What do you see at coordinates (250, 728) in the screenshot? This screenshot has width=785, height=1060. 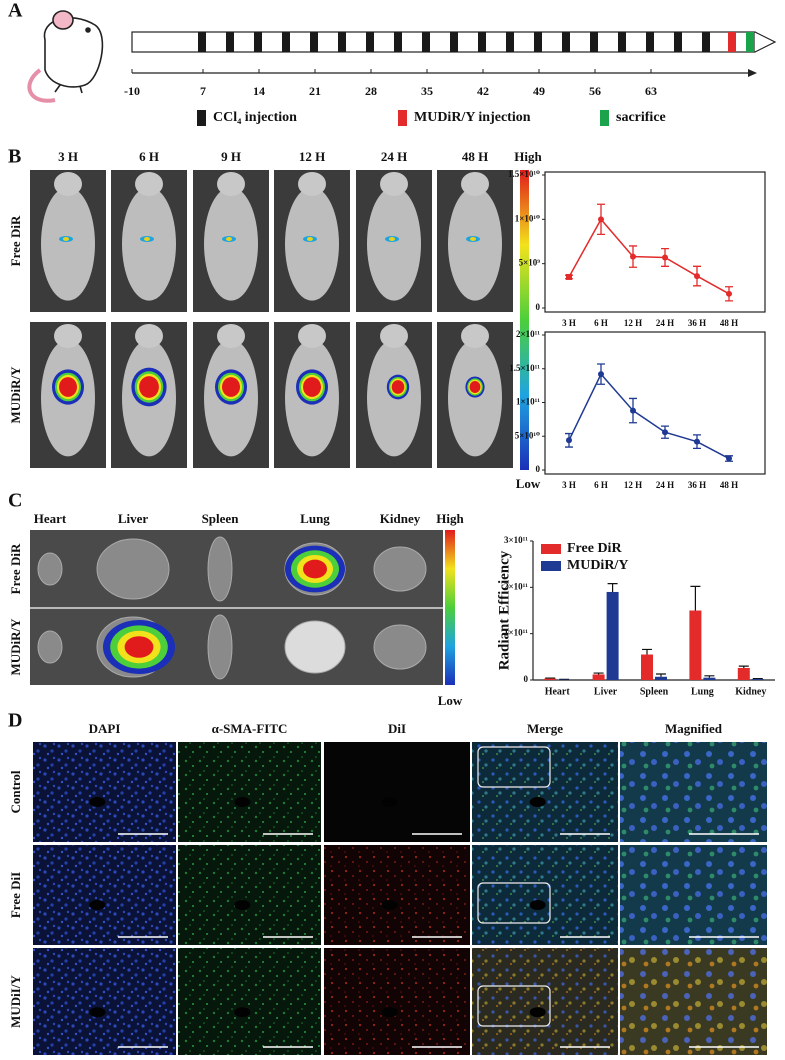 I see `column-header: α-SMA-FITC` at bounding box center [250, 728].